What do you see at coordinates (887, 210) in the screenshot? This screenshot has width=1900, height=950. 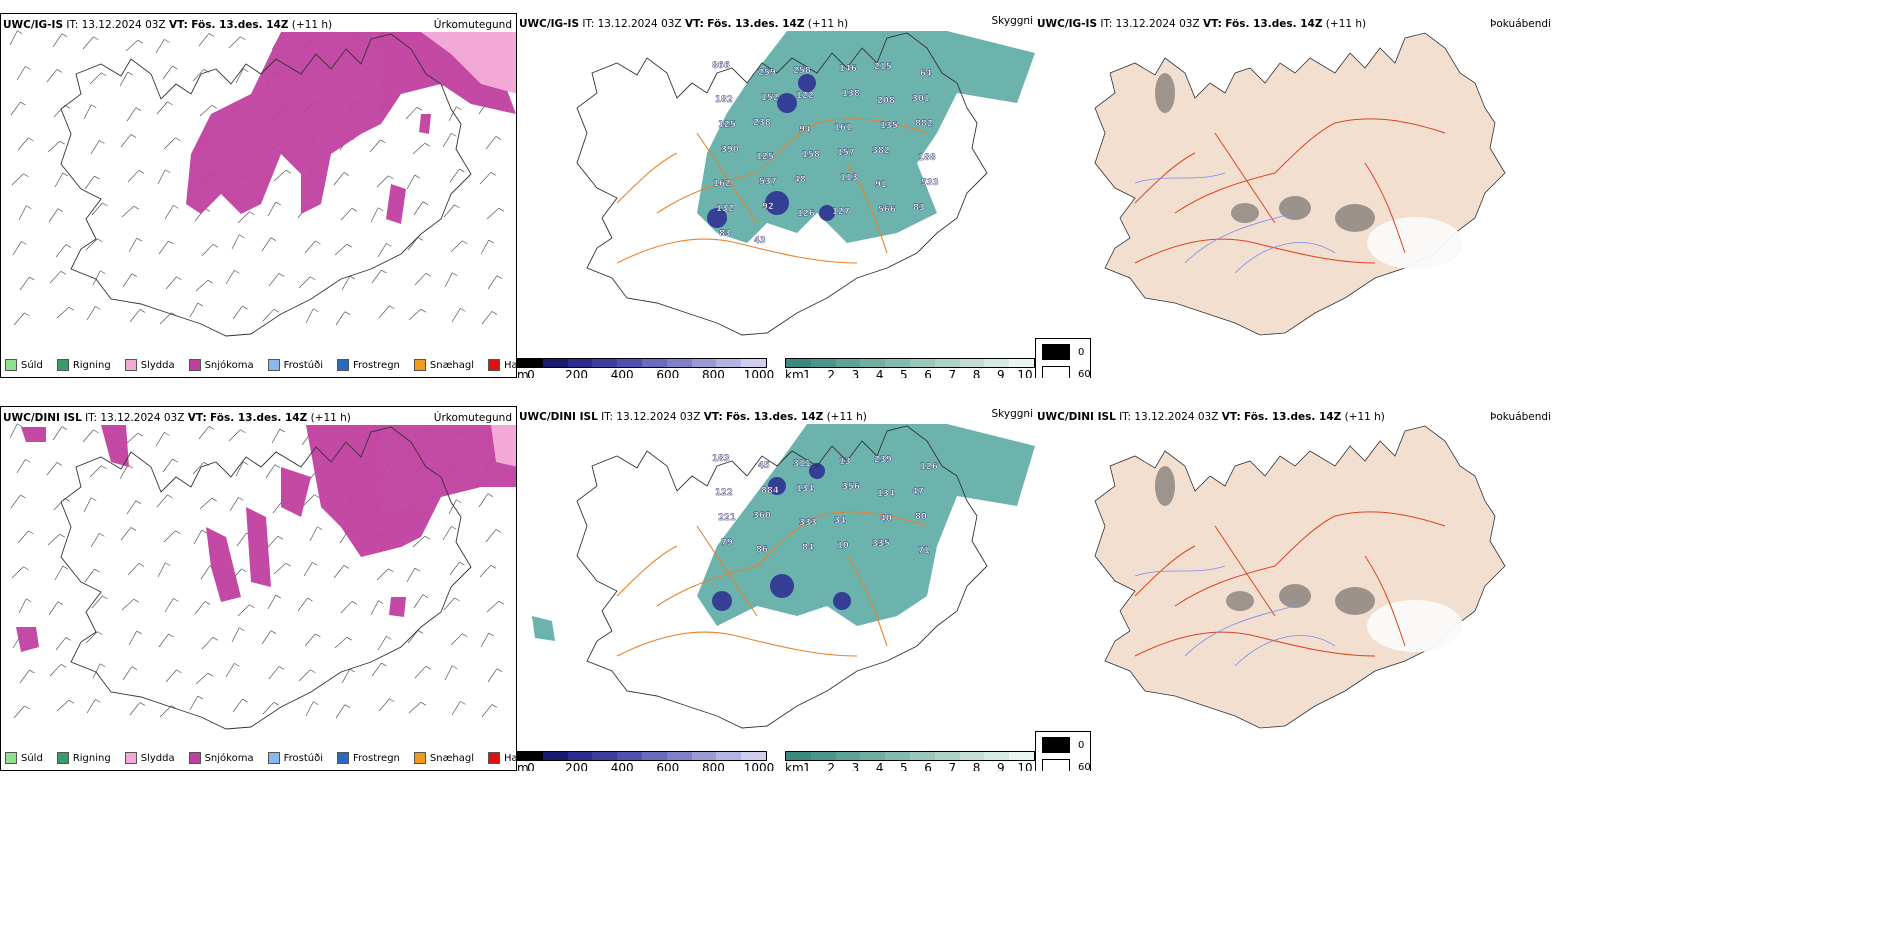 I see `cloud-base-value: 566` at bounding box center [887, 210].